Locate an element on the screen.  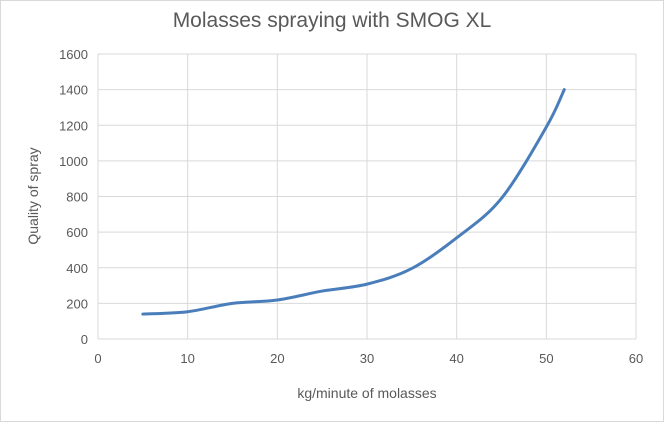
x-tick-label: 60 is located at coordinates (636, 358).